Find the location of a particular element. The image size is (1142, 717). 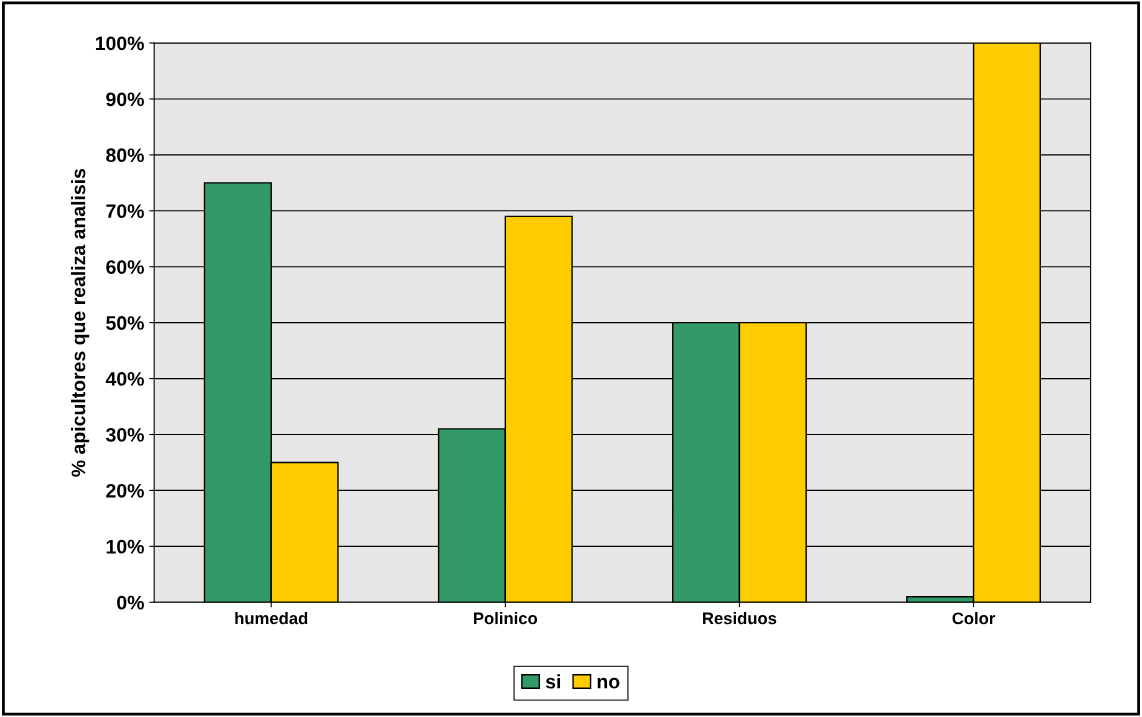

x-tick-label: Color is located at coordinates (974, 618).